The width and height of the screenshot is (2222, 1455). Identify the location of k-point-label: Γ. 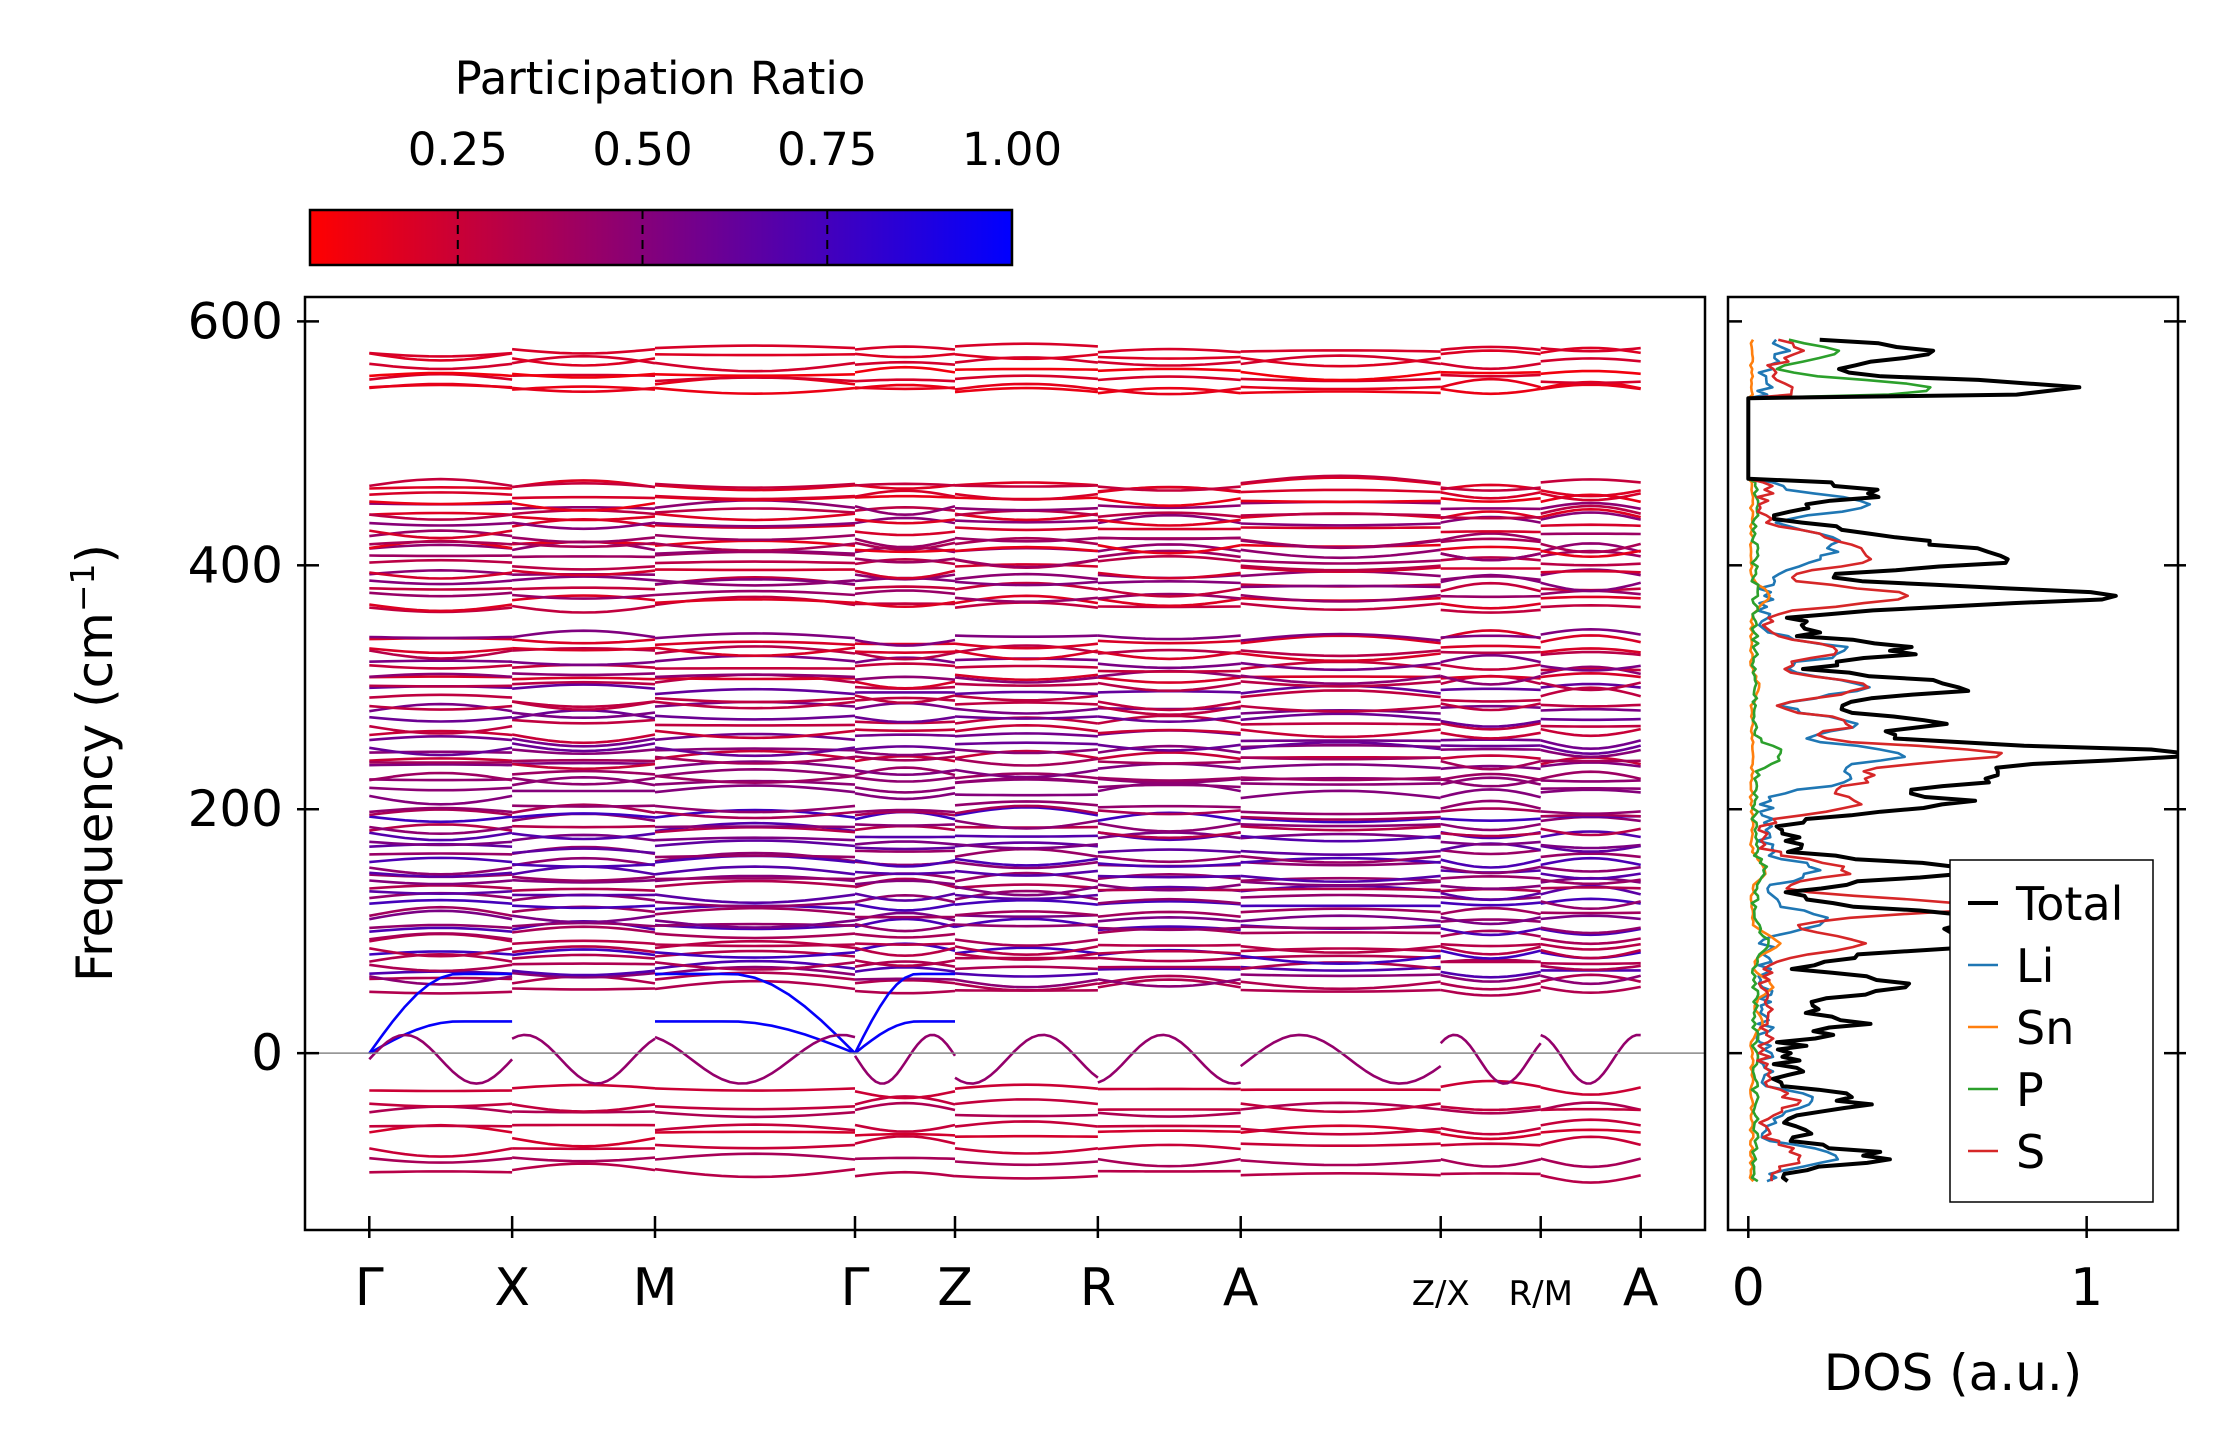
(855, 1288).